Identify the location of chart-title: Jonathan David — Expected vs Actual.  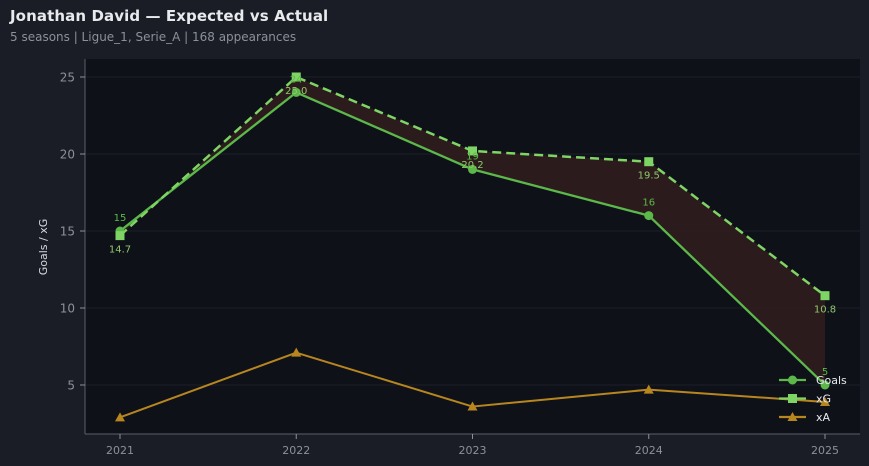
(169, 16).